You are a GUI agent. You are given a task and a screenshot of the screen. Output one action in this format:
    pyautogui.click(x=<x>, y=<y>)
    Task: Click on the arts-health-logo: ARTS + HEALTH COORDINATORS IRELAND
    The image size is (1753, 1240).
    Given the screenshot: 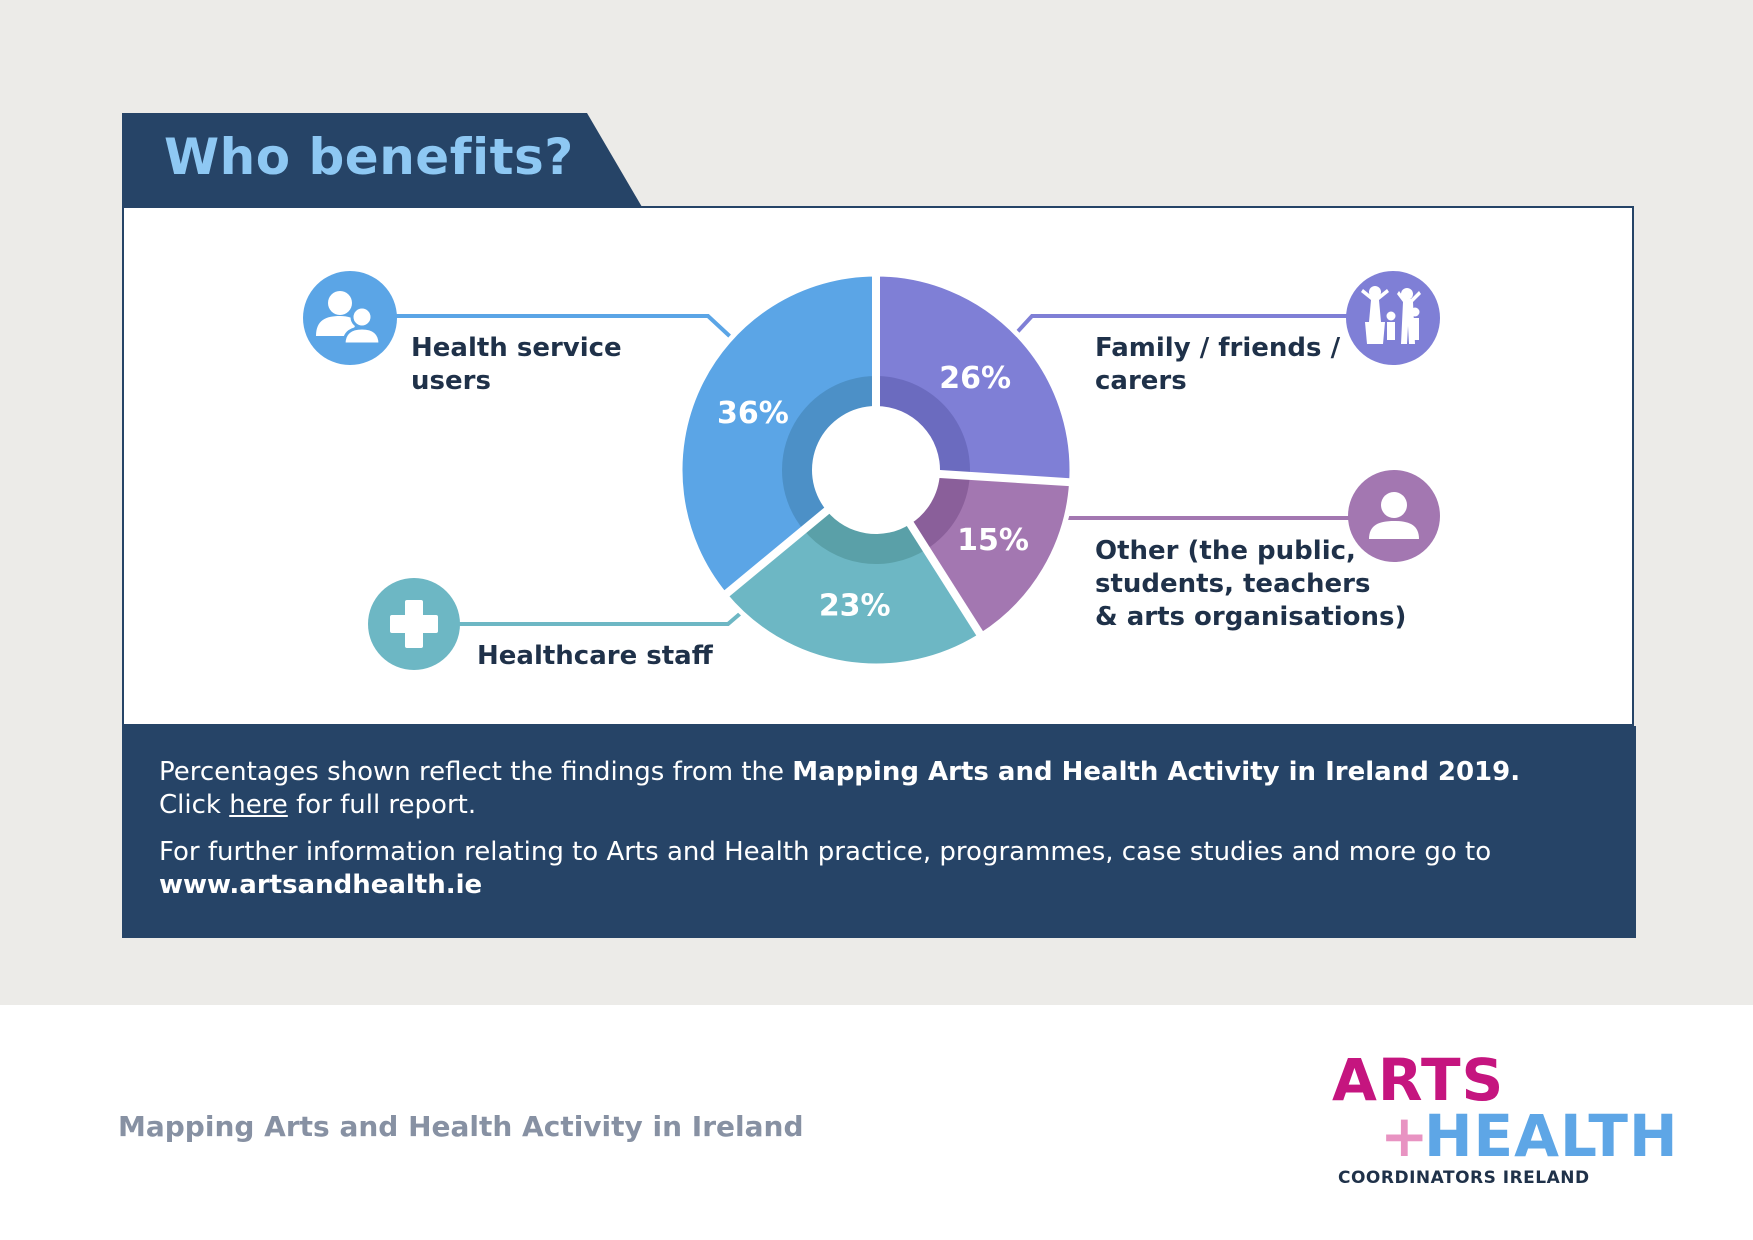 What is the action you would take?
    pyautogui.click(x=1504, y=1118)
    